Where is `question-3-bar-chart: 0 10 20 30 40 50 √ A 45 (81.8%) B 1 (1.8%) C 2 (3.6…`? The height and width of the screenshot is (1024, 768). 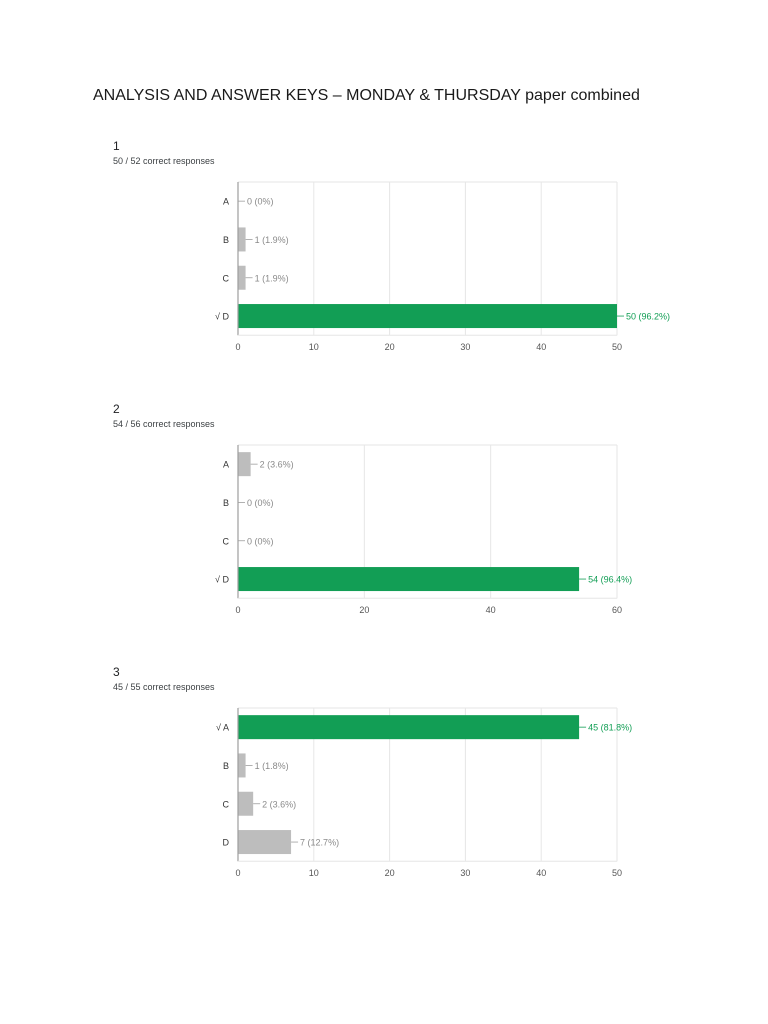 question-3-bar-chart: 0 10 20 30 40 50 √ A 45 (81.8%) B 1 (1.8%) C 2 (3.6… is located at coordinates (424, 792).